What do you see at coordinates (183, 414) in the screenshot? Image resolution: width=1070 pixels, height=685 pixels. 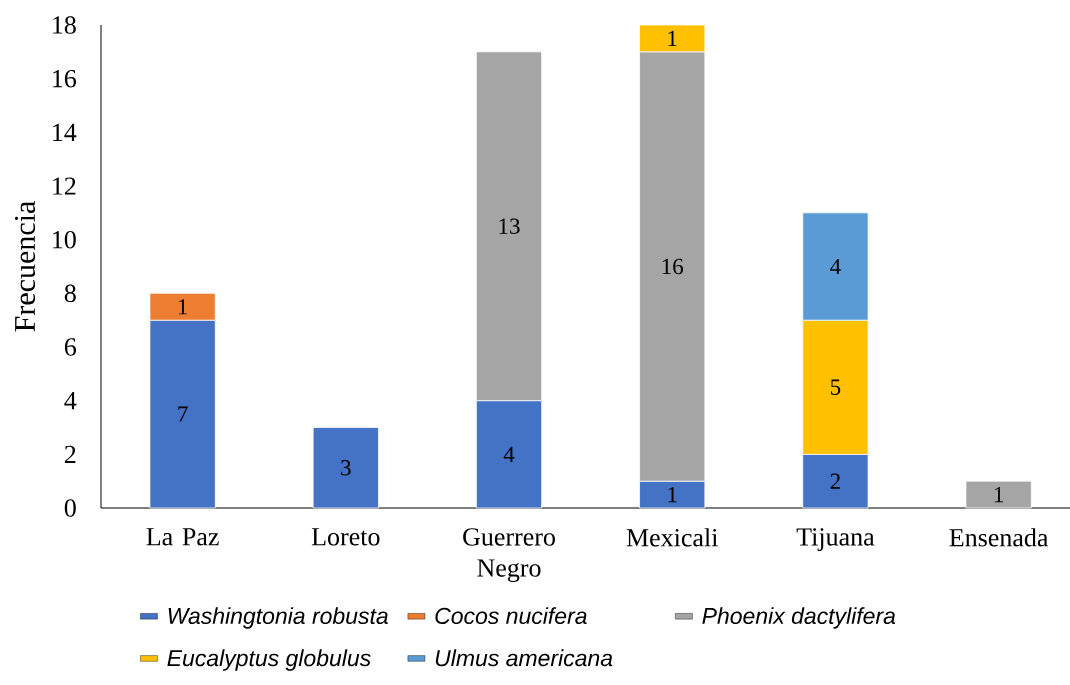 I see `data-label: 7` at bounding box center [183, 414].